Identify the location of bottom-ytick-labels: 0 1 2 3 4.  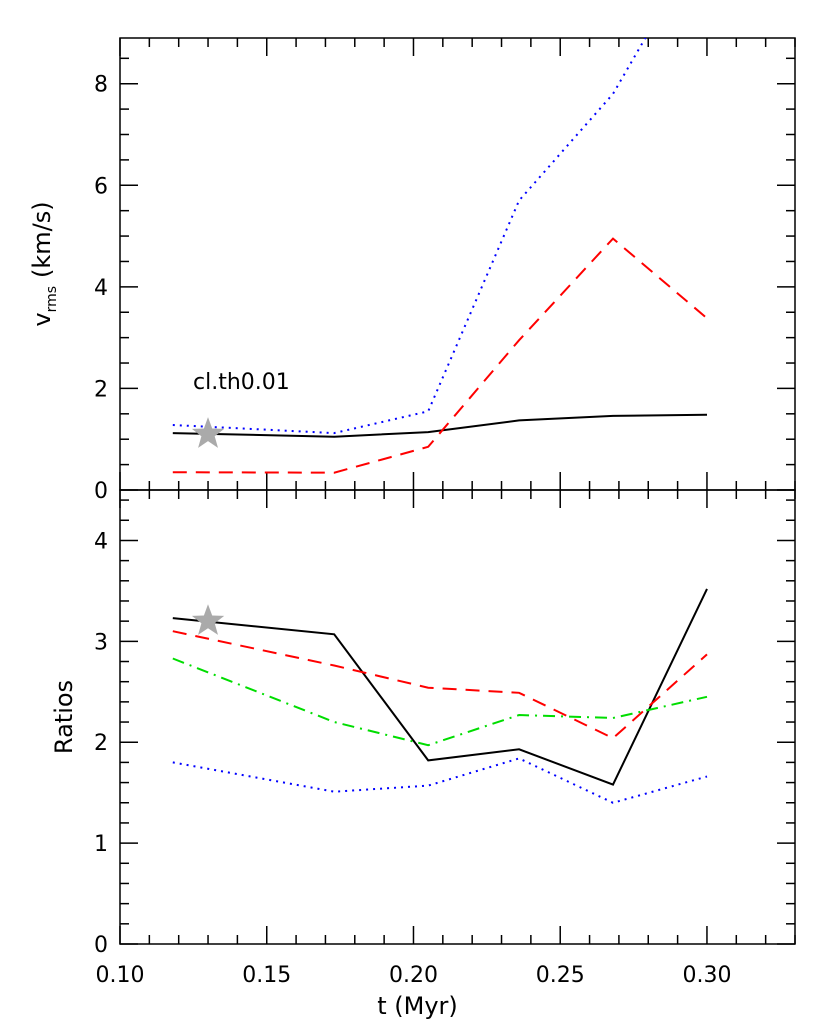
(101, 743).